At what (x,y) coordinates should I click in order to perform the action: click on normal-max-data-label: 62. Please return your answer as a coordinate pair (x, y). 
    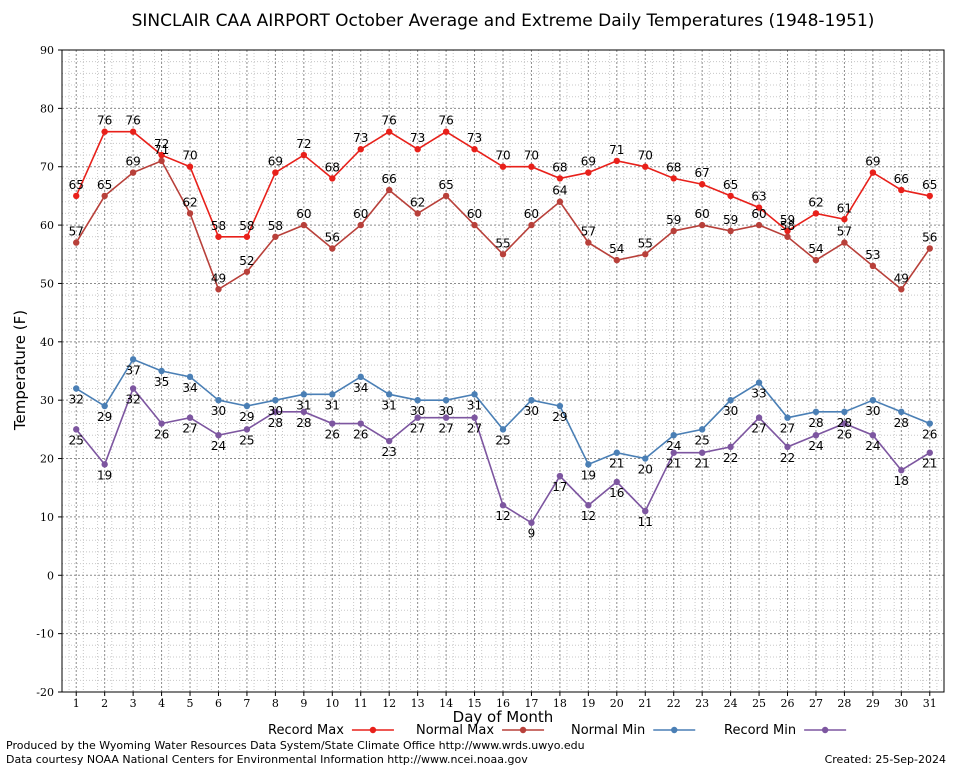
    Looking at the image, I should click on (417, 202).